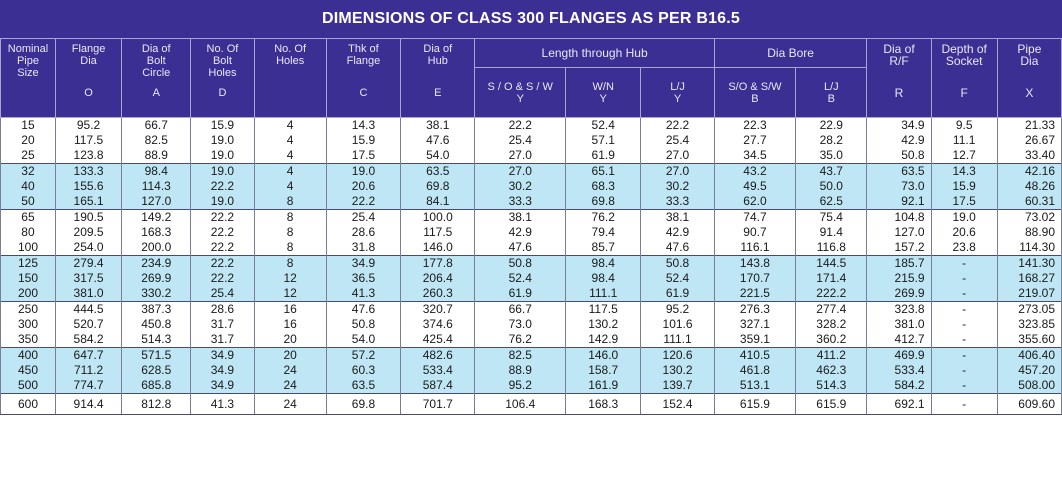  I want to click on cell-flange-dia: 381.0, so click(88, 294).